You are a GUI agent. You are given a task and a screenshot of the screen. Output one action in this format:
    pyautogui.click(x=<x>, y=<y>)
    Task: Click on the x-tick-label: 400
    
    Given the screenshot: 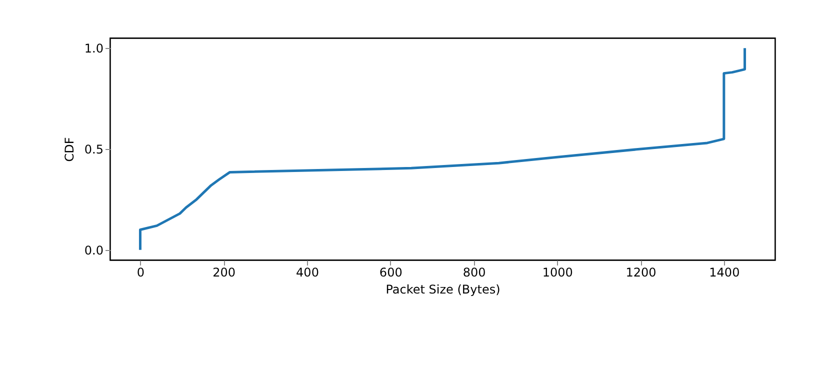 What is the action you would take?
    pyautogui.click(x=307, y=273)
    